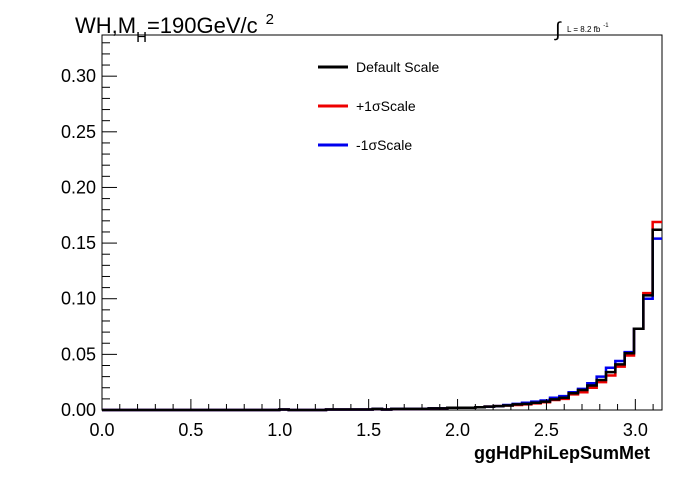 The height and width of the screenshot is (477, 696). Describe the element at coordinates (270, 19) in the screenshot. I see `chart-title-superscript: 2` at that location.